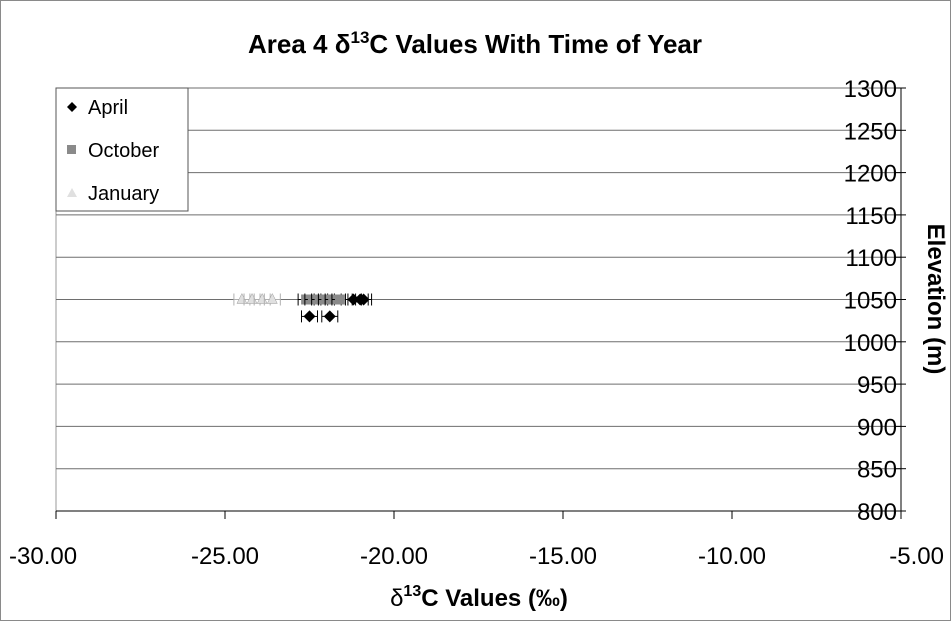 This screenshot has height=621, width=951. What do you see at coordinates (877, 512) in the screenshot?
I see `y-tick-label: 800` at bounding box center [877, 512].